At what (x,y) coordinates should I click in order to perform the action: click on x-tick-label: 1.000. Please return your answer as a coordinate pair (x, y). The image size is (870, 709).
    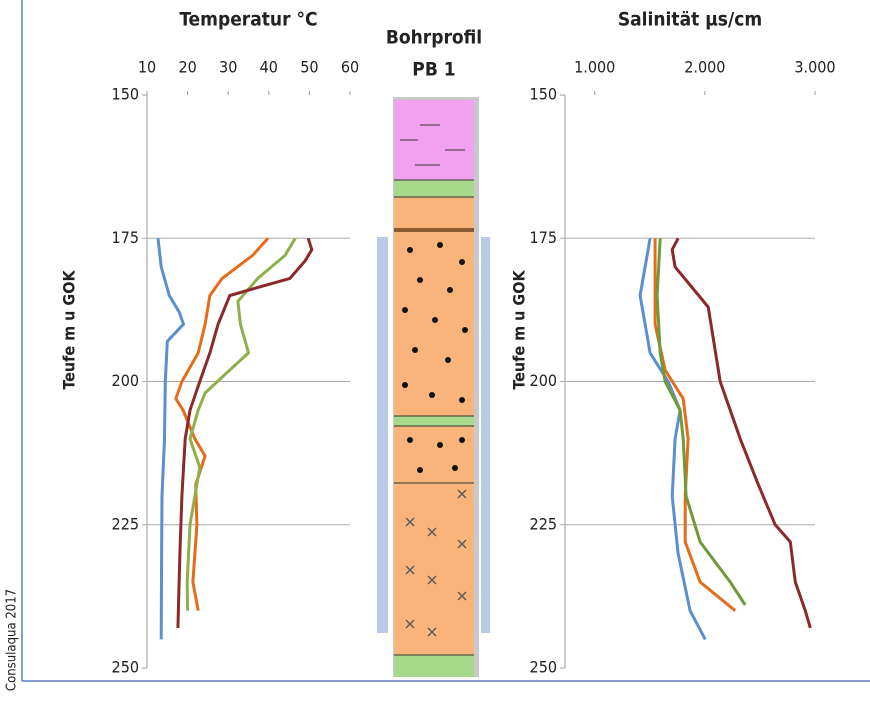
    Looking at the image, I should click on (594, 67).